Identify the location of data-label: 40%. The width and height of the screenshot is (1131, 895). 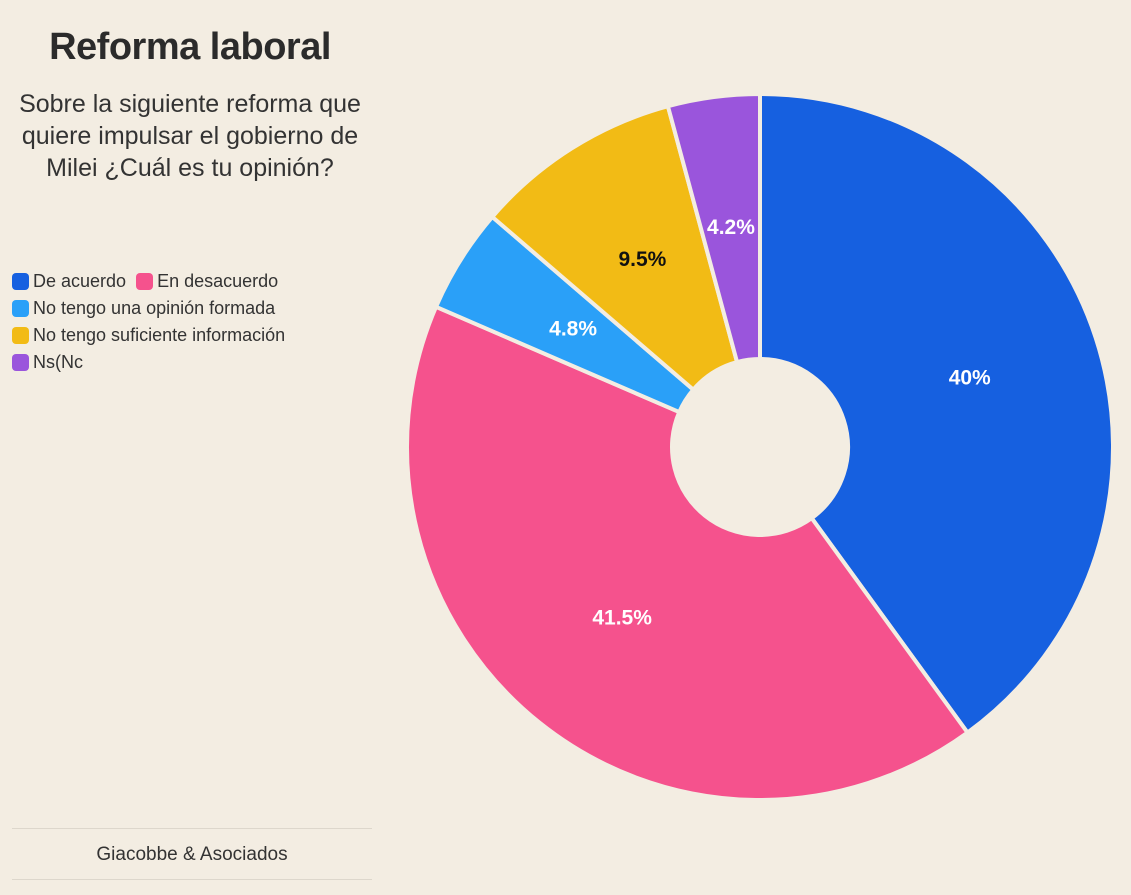
(970, 377).